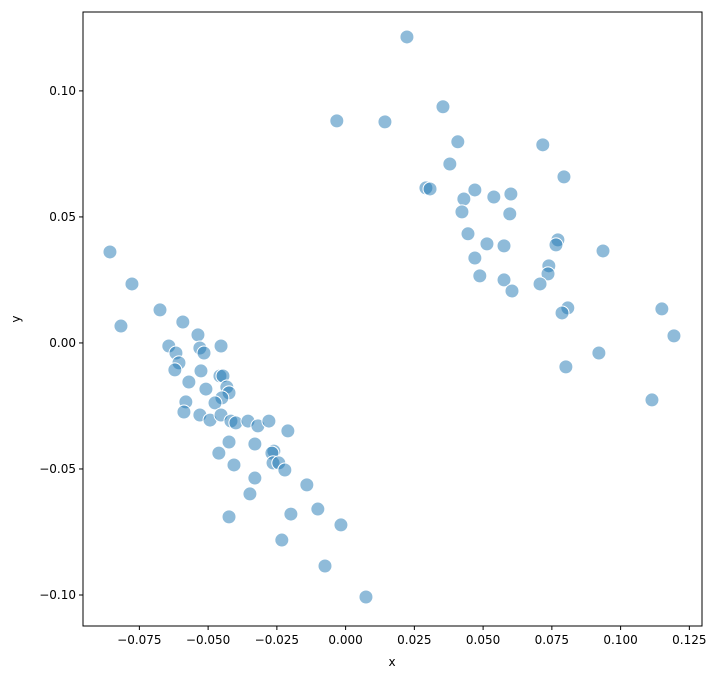 This screenshot has height=683, width=720. What do you see at coordinates (414, 640) in the screenshot?
I see `x-tick-label: 0.025` at bounding box center [414, 640].